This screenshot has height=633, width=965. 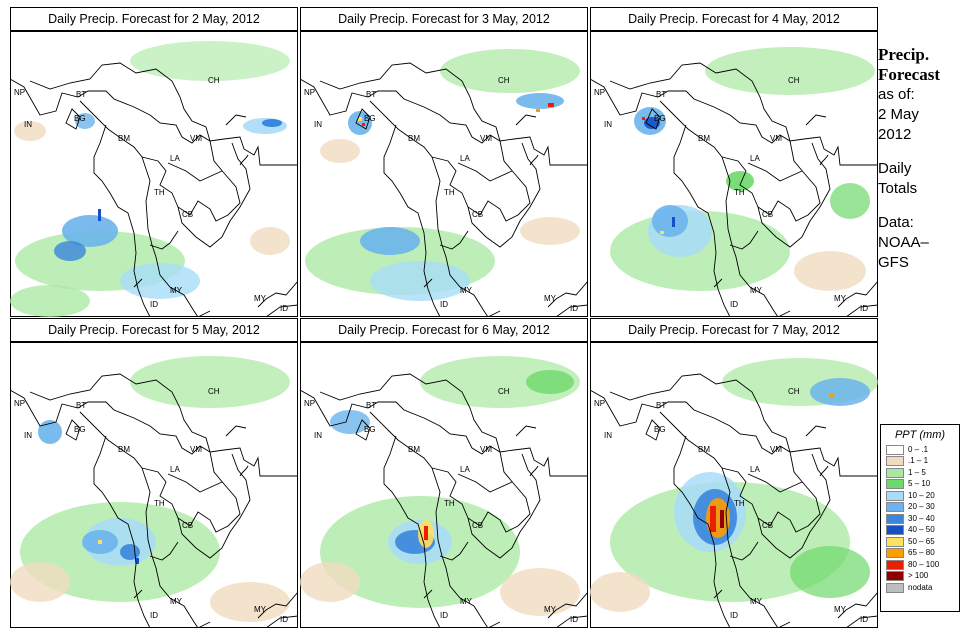 I want to click on legend-label: 80 – 100, so click(x=924, y=564).